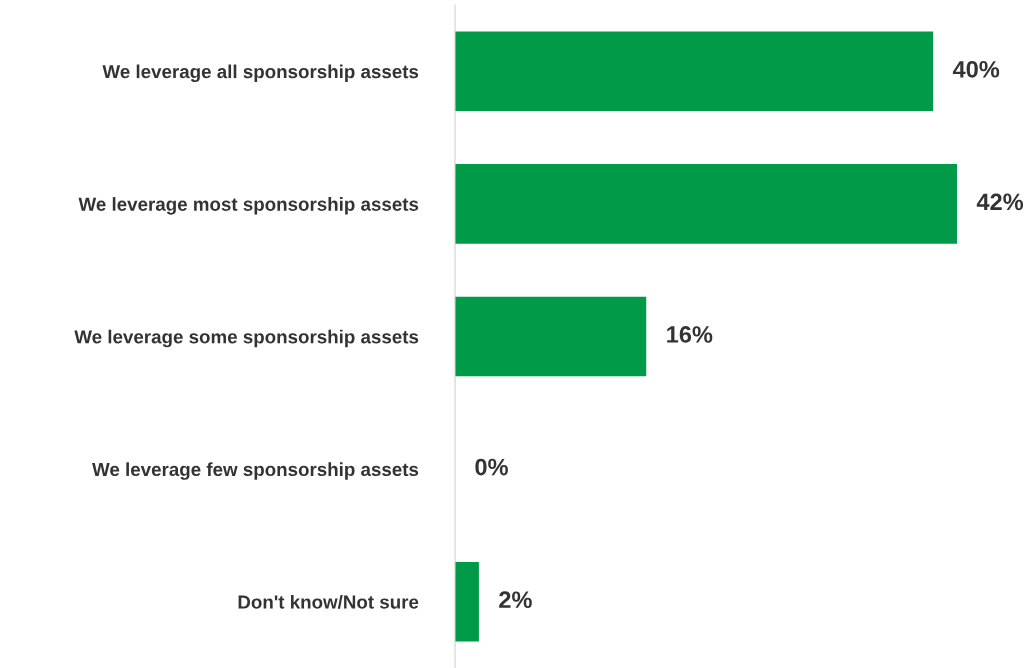  I want to click on y-tick-label: Don't know/Not sure, so click(328, 601).